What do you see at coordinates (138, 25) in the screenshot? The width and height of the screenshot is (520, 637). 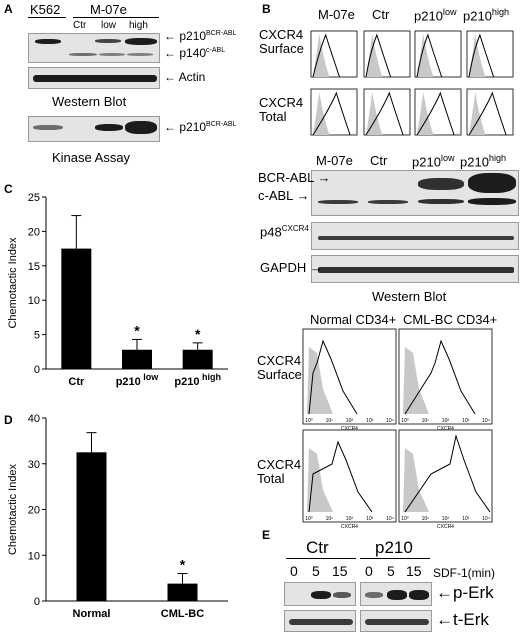 I see `lane-high: high` at bounding box center [138, 25].